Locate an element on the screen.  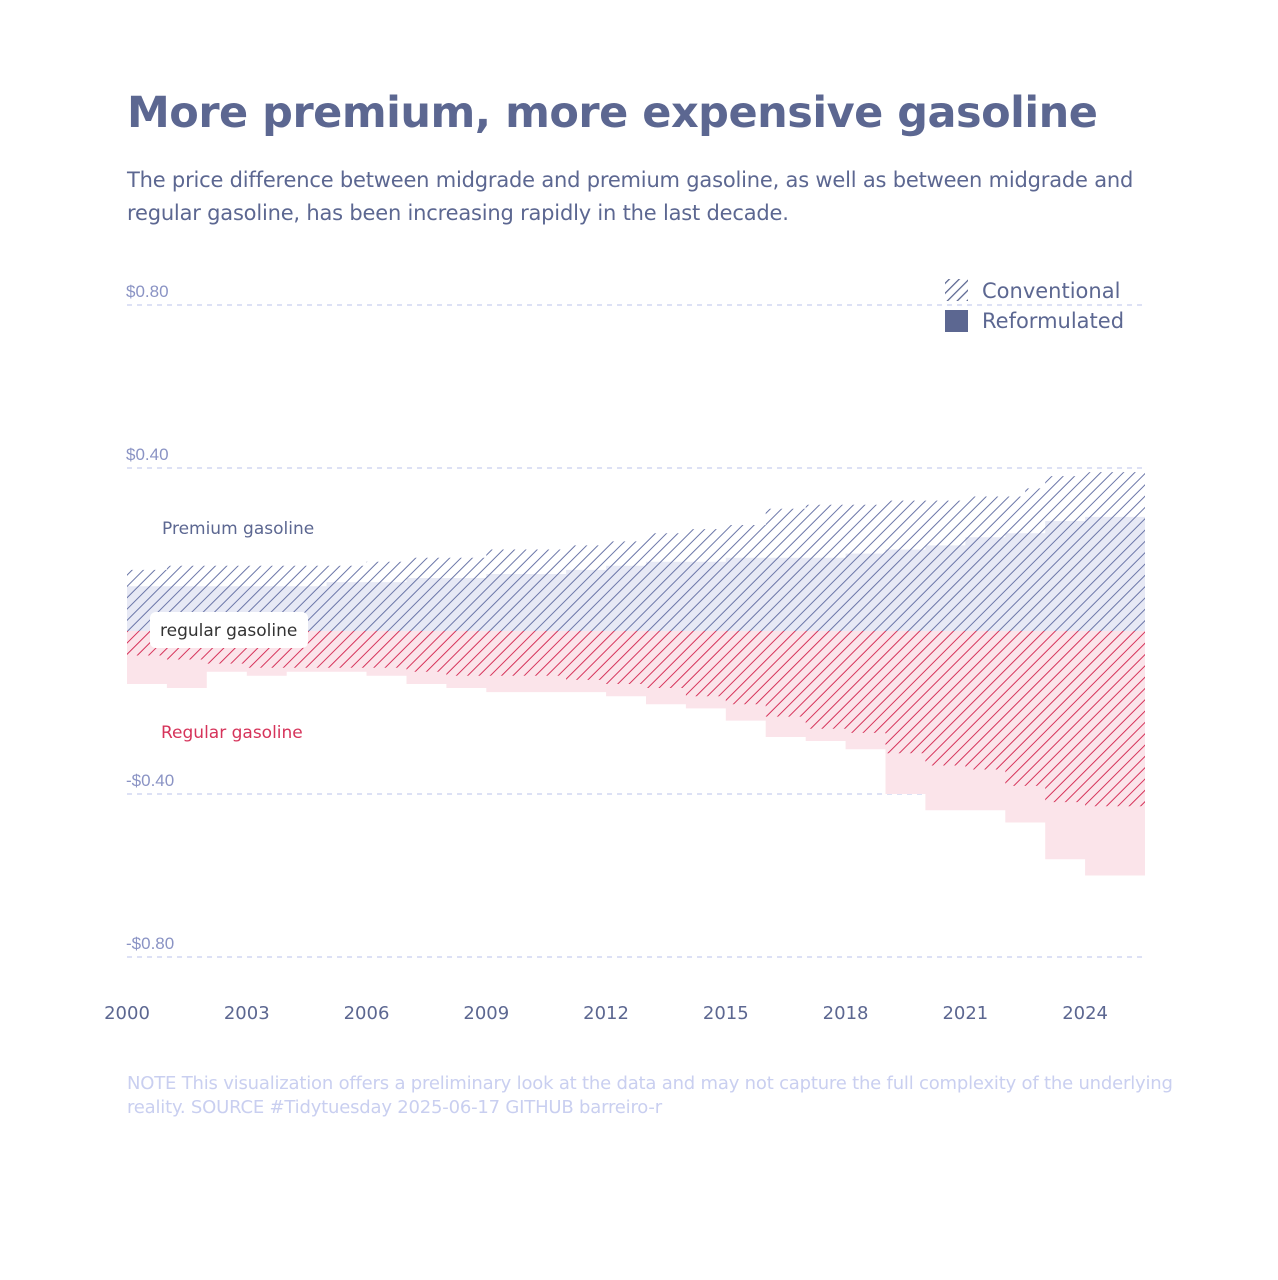
legend: Conventional Reformulated is located at coordinates (1034, 306).